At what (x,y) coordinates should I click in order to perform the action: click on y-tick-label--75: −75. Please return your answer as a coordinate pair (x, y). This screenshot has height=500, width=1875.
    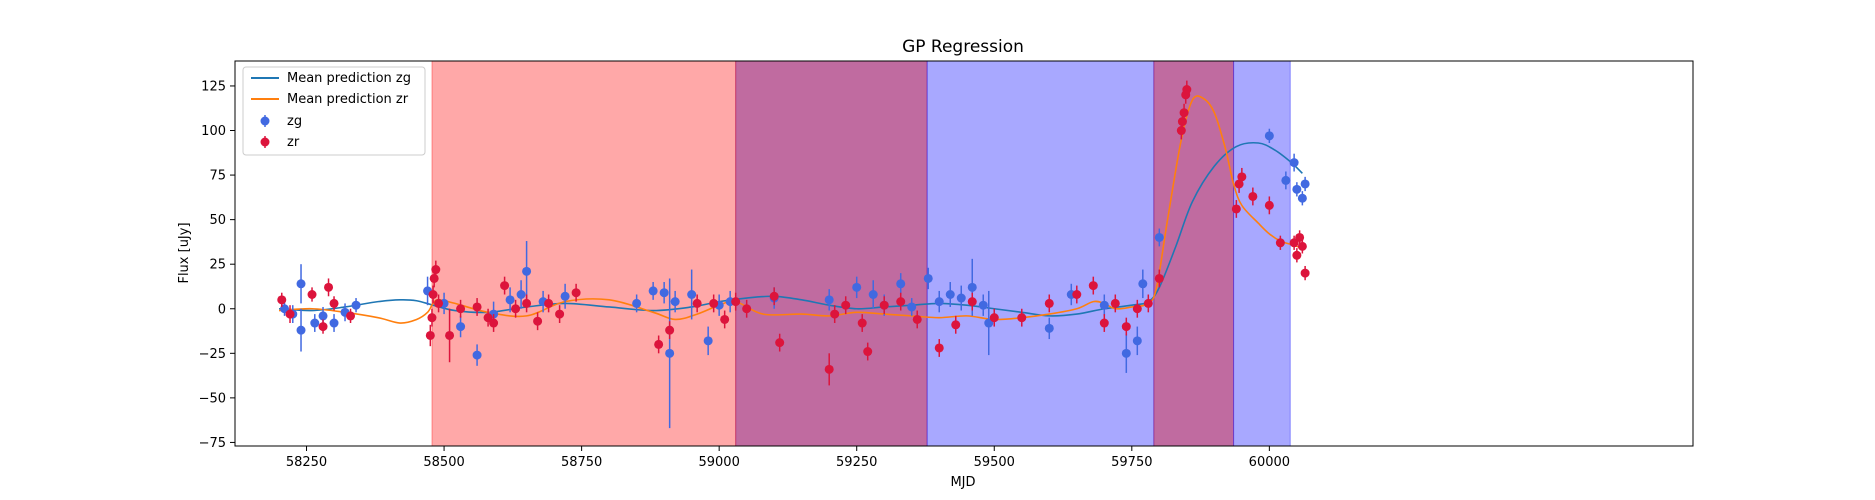
    Looking at the image, I should click on (212, 443).